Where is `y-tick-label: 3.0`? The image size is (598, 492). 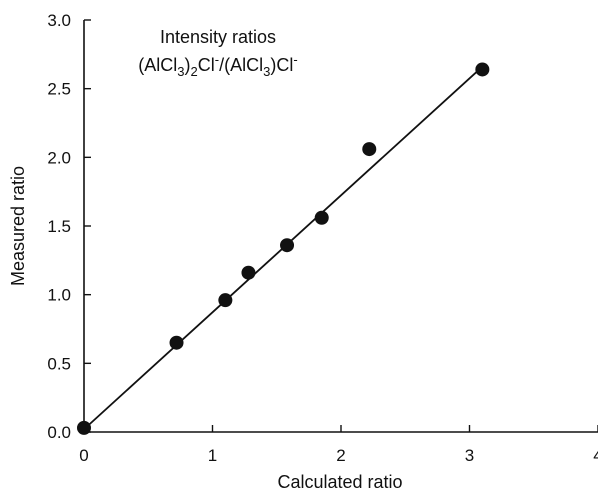
y-tick-label: 3.0 is located at coordinates (59, 20).